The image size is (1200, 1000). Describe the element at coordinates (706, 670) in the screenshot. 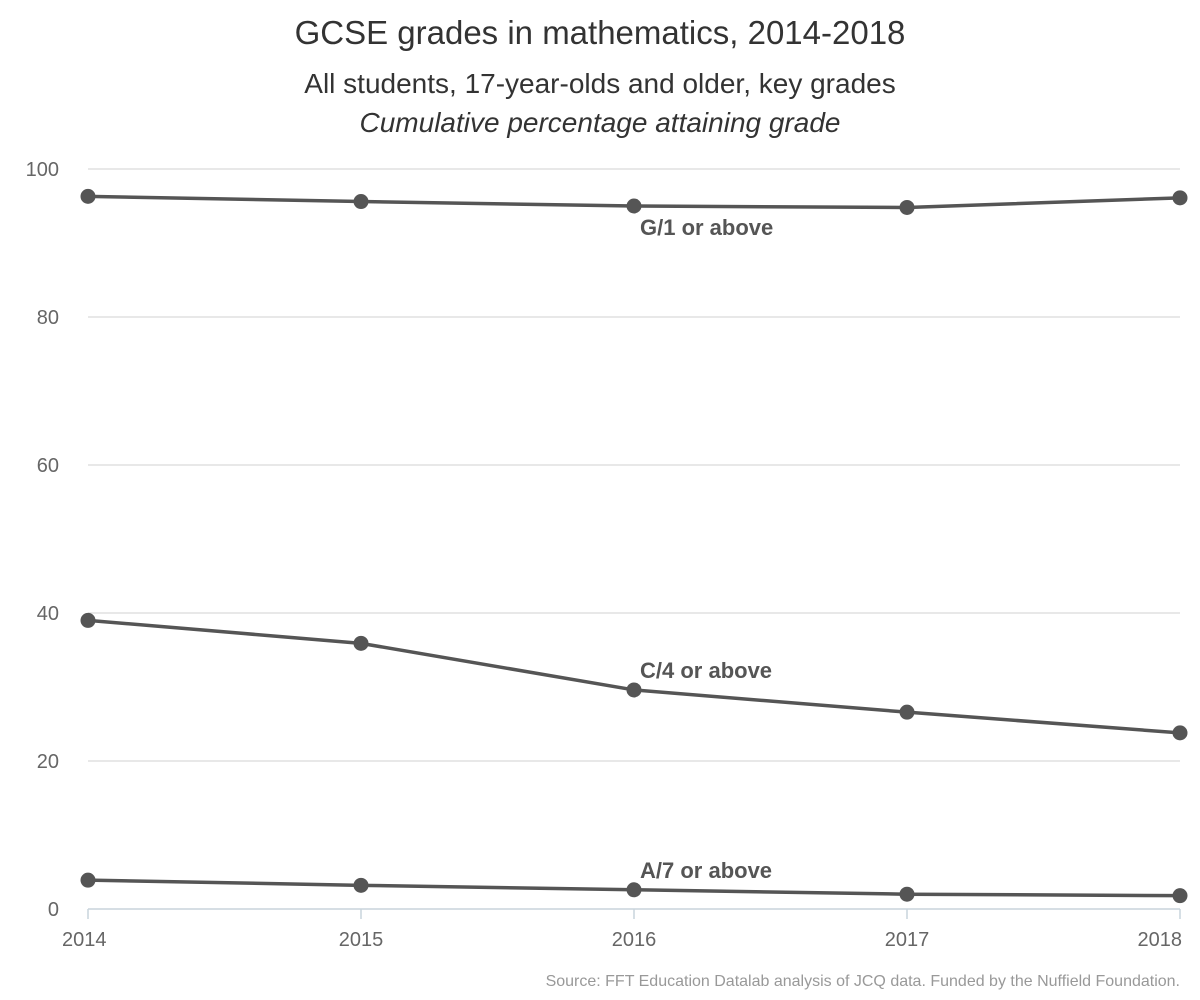

I see `series-label: C/4 or above` at that location.